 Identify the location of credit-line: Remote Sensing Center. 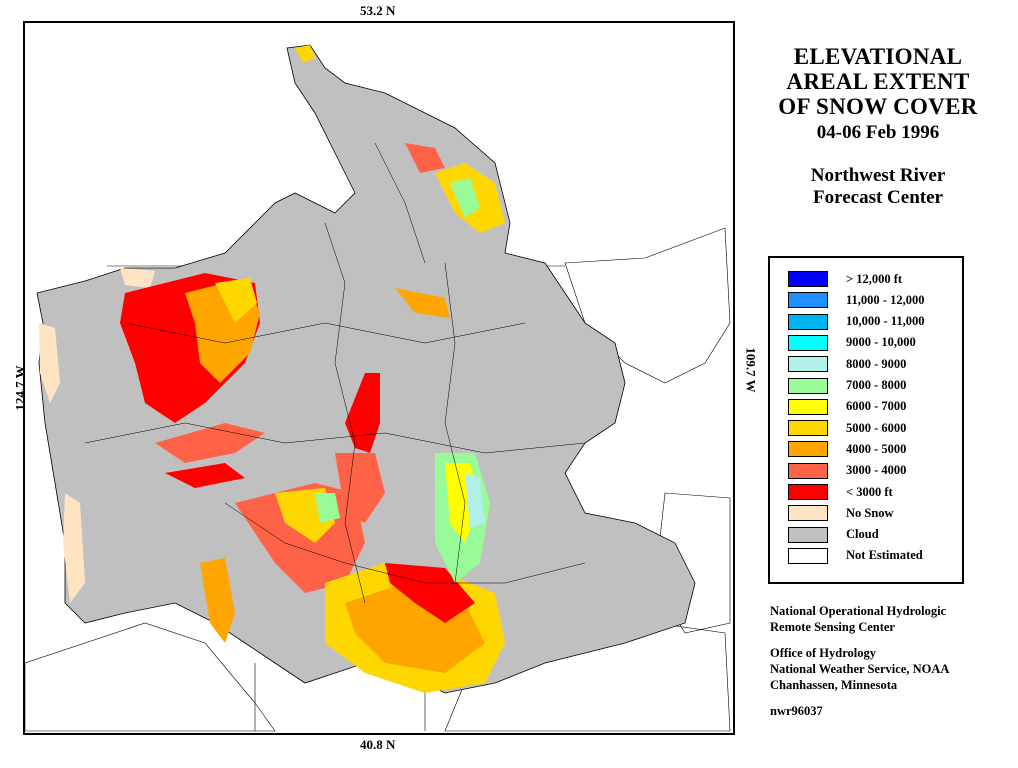
(832, 627).